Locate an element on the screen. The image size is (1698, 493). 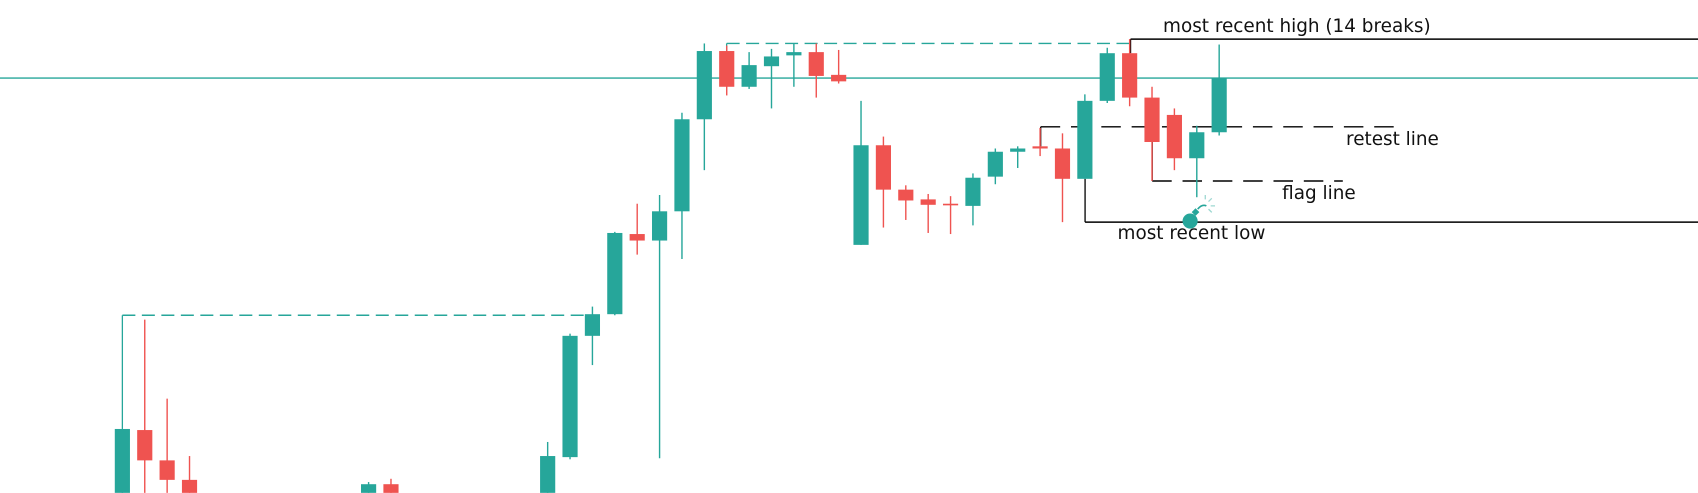
level-label: flag line is located at coordinates (1319, 193).